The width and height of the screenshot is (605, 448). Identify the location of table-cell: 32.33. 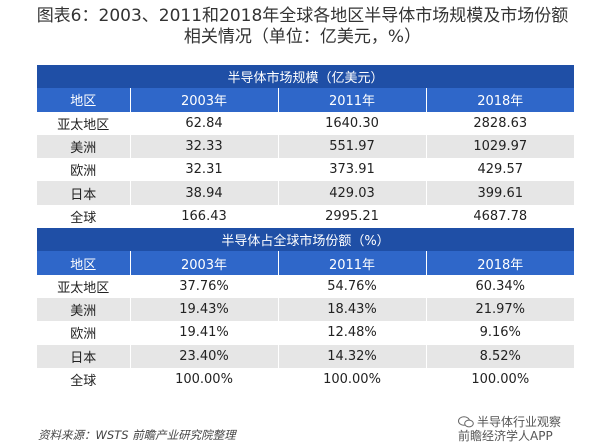
(203, 146).